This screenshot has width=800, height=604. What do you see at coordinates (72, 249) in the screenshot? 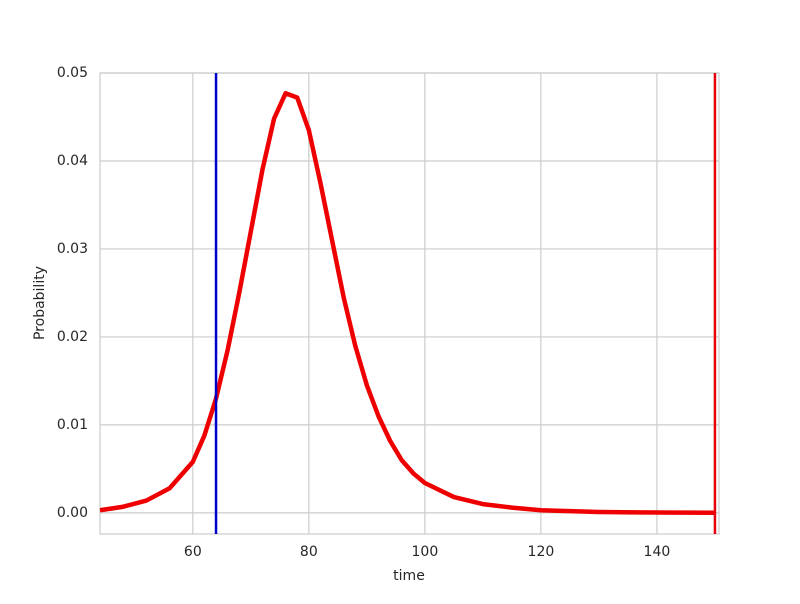
I see `y-tick-label: 0.03` at bounding box center [72, 249].